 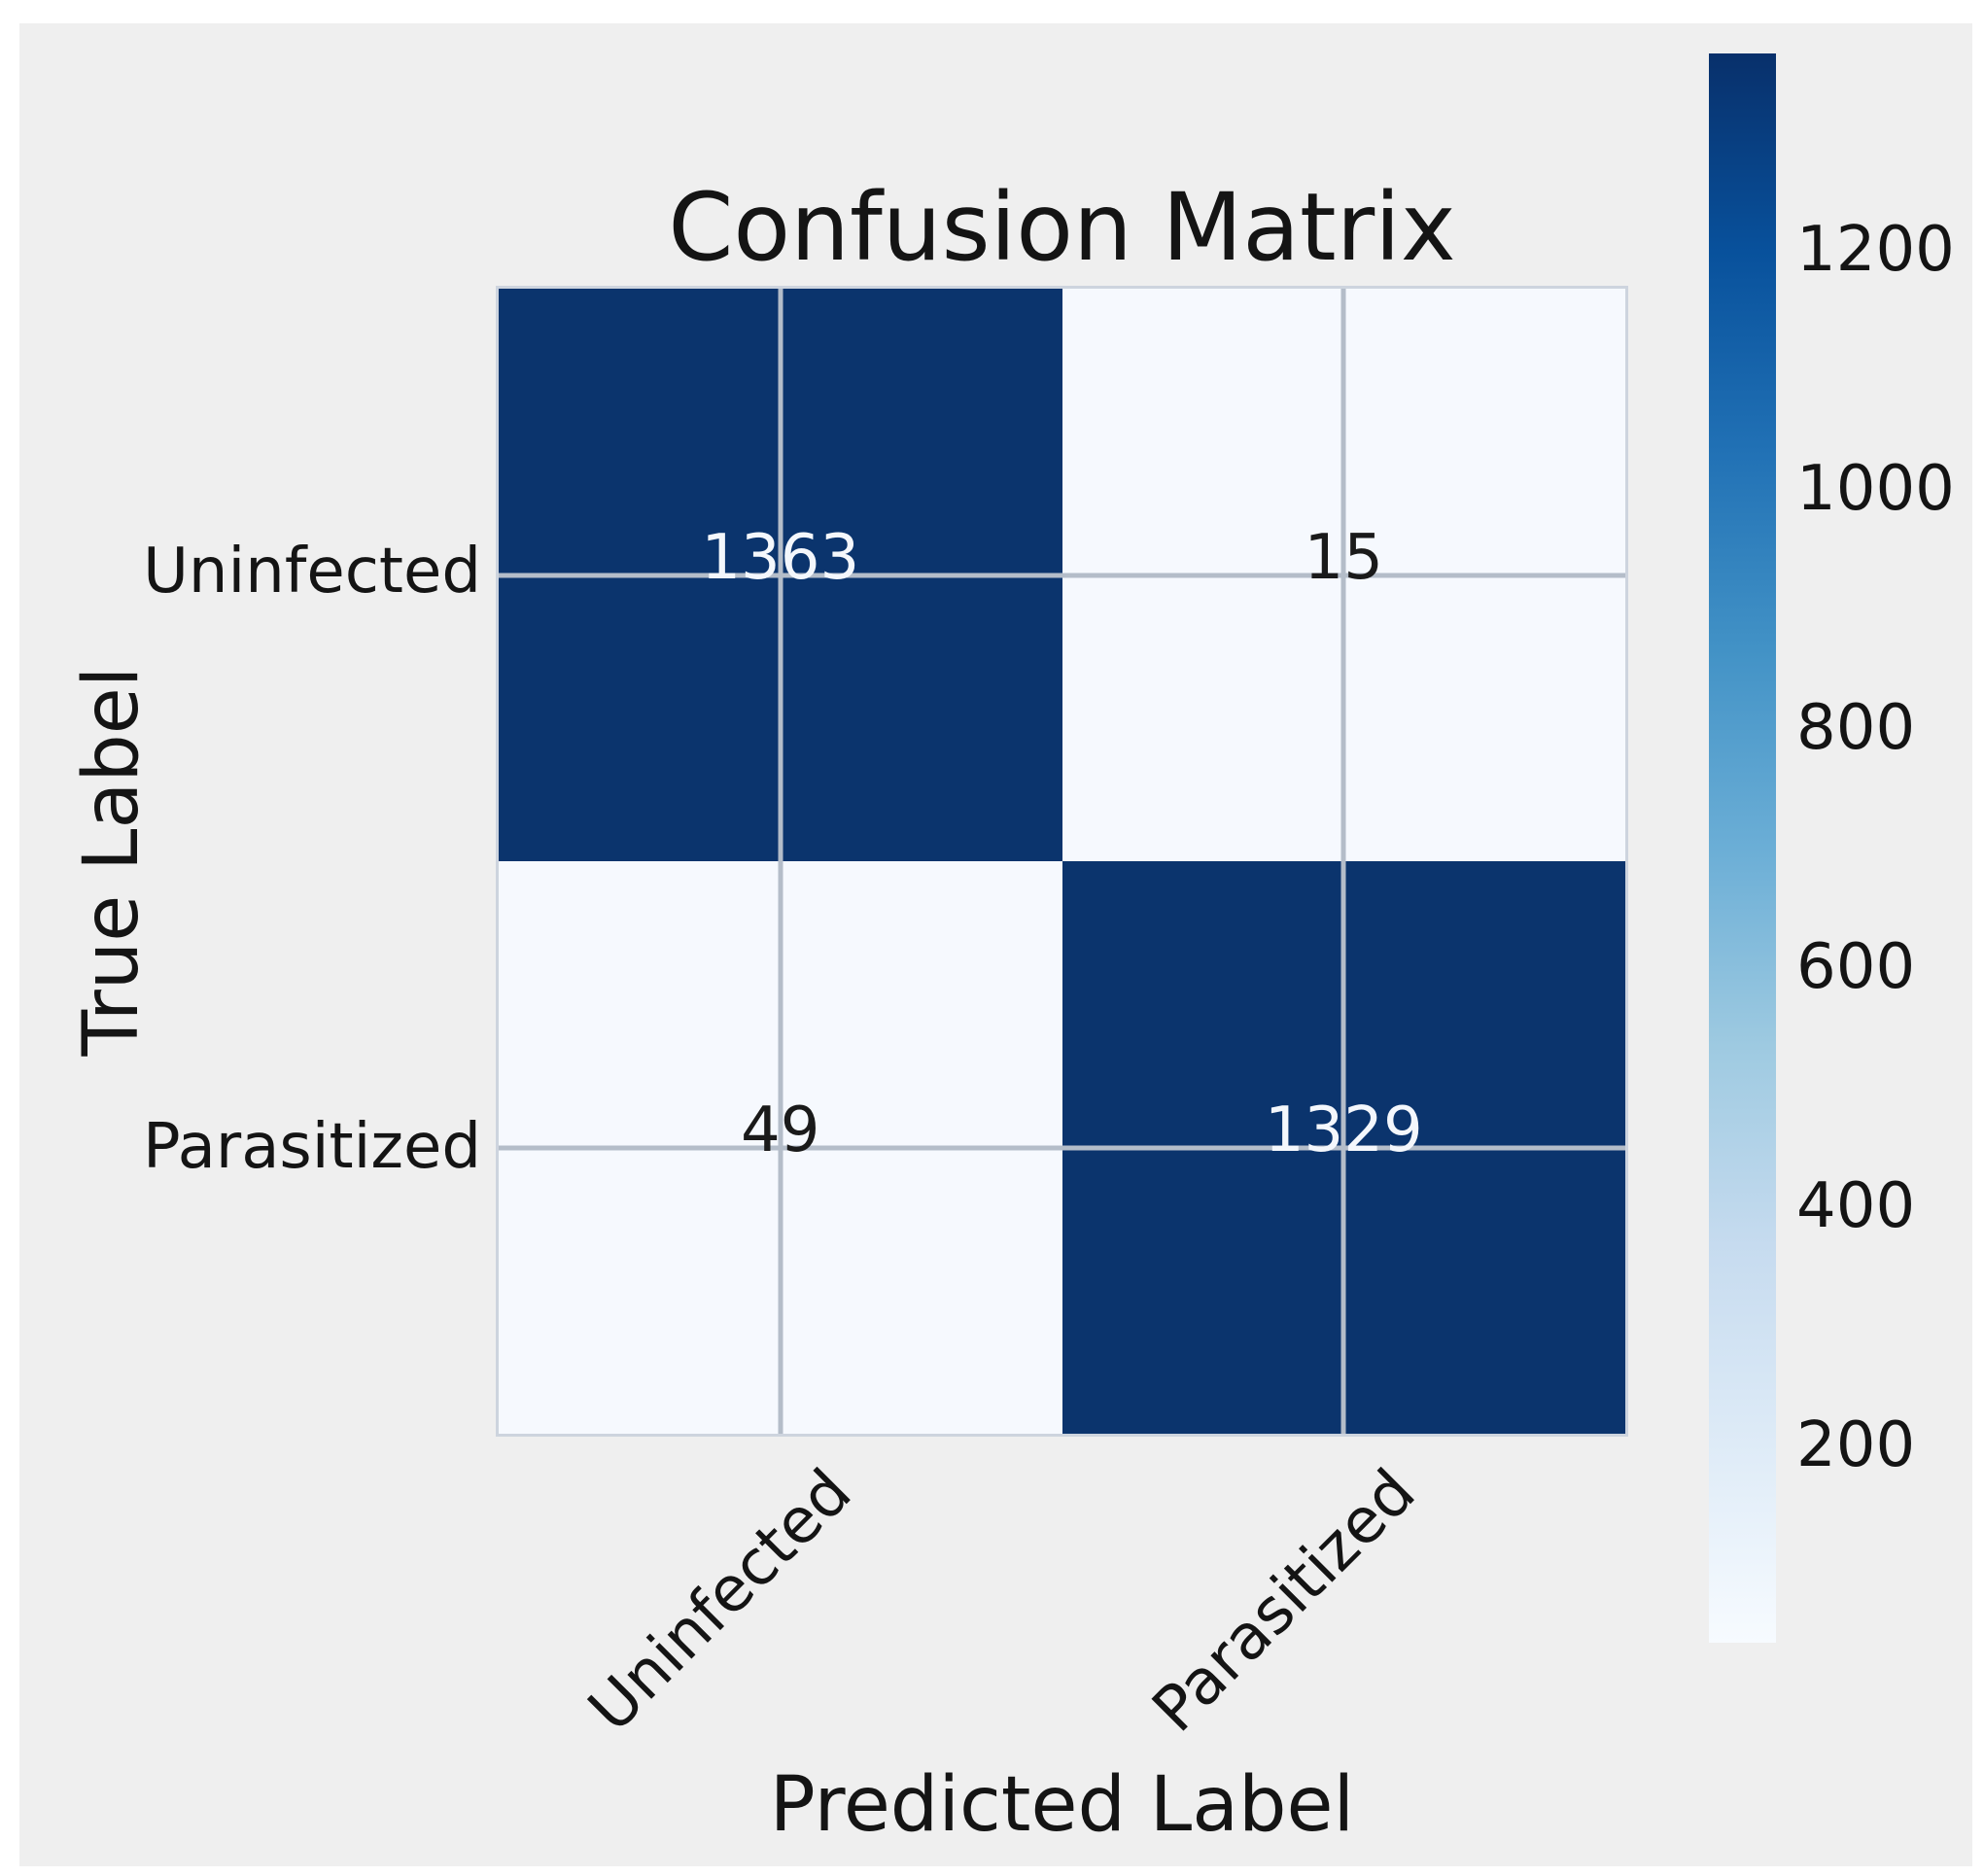 What do you see at coordinates (1062, 1805) in the screenshot?
I see `x-axis-title: Predicted Label` at bounding box center [1062, 1805].